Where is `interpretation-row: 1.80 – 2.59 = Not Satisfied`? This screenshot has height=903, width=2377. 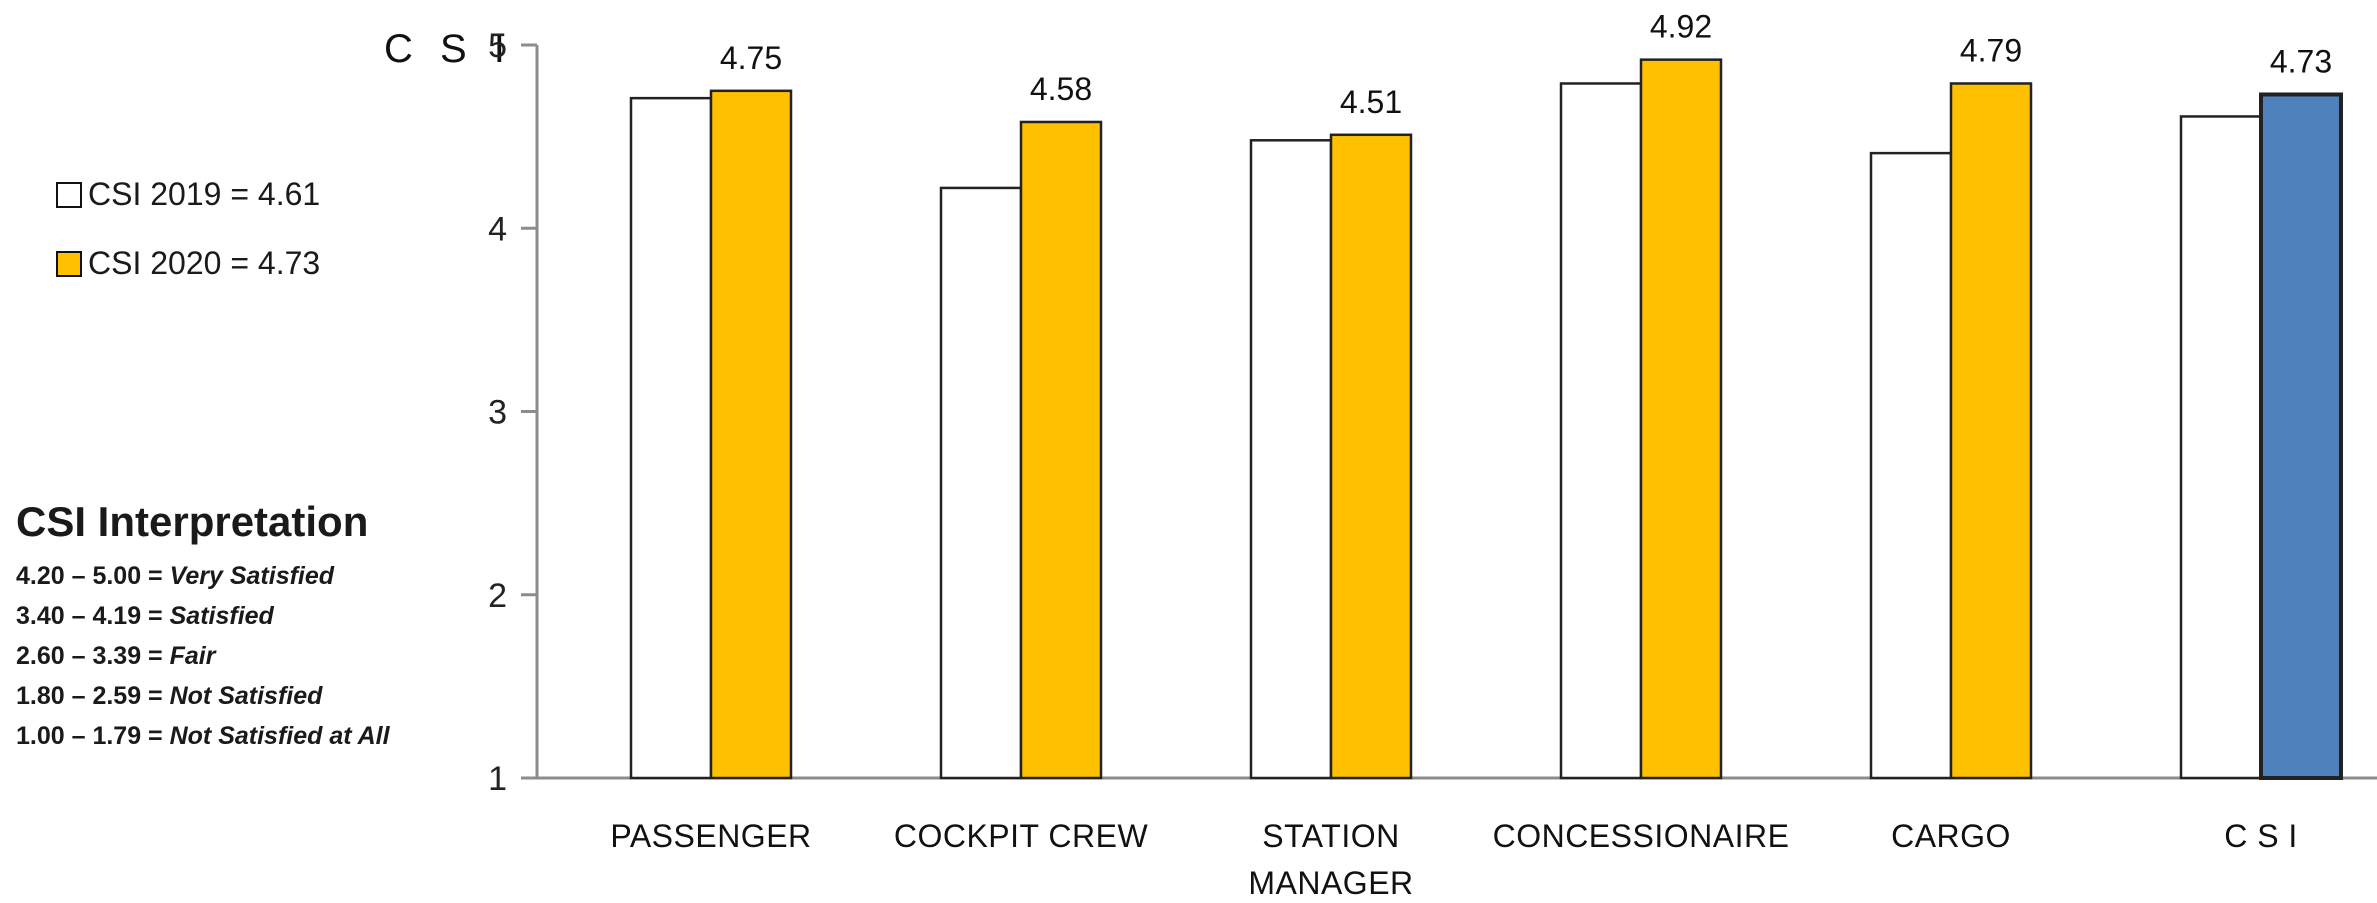 interpretation-row: 1.80 – 2.59 = Not Satisfied is located at coordinates (169, 696).